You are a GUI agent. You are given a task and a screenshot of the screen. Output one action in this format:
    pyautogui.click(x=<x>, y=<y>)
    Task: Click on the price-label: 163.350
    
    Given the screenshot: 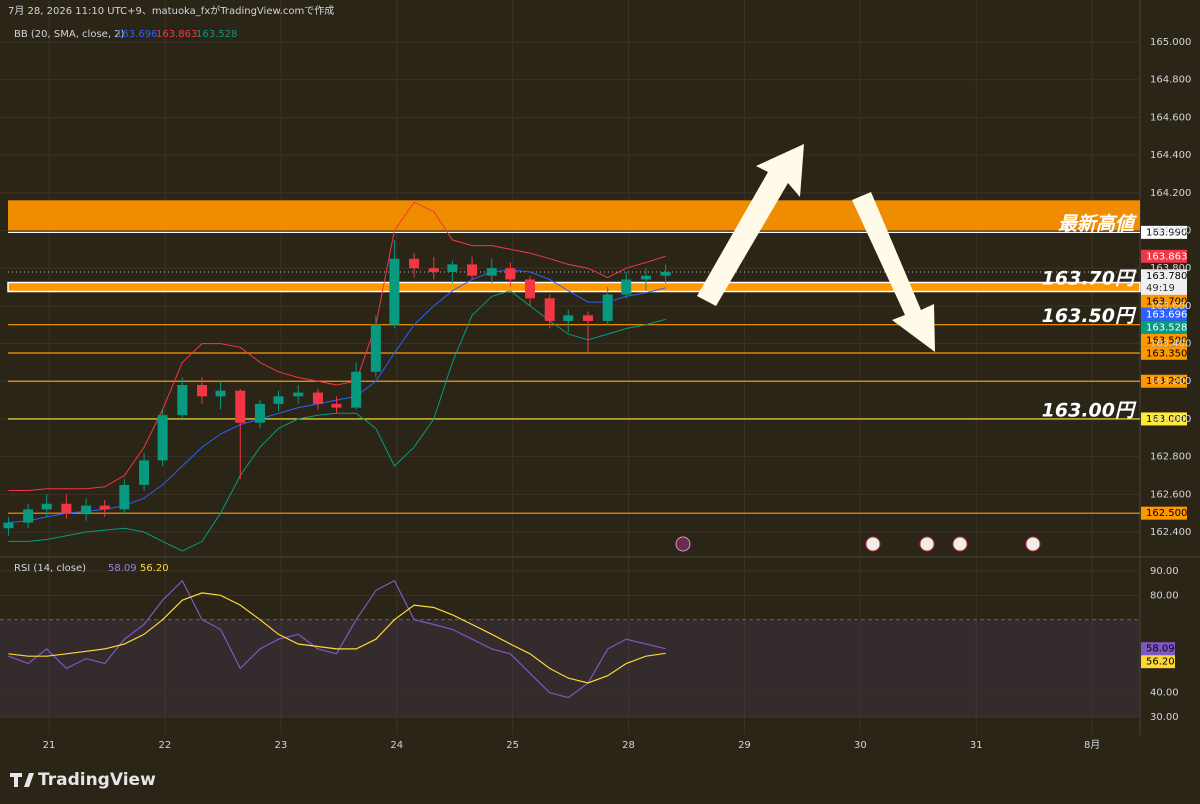 What is the action you would take?
    pyautogui.click(x=1166, y=353)
    